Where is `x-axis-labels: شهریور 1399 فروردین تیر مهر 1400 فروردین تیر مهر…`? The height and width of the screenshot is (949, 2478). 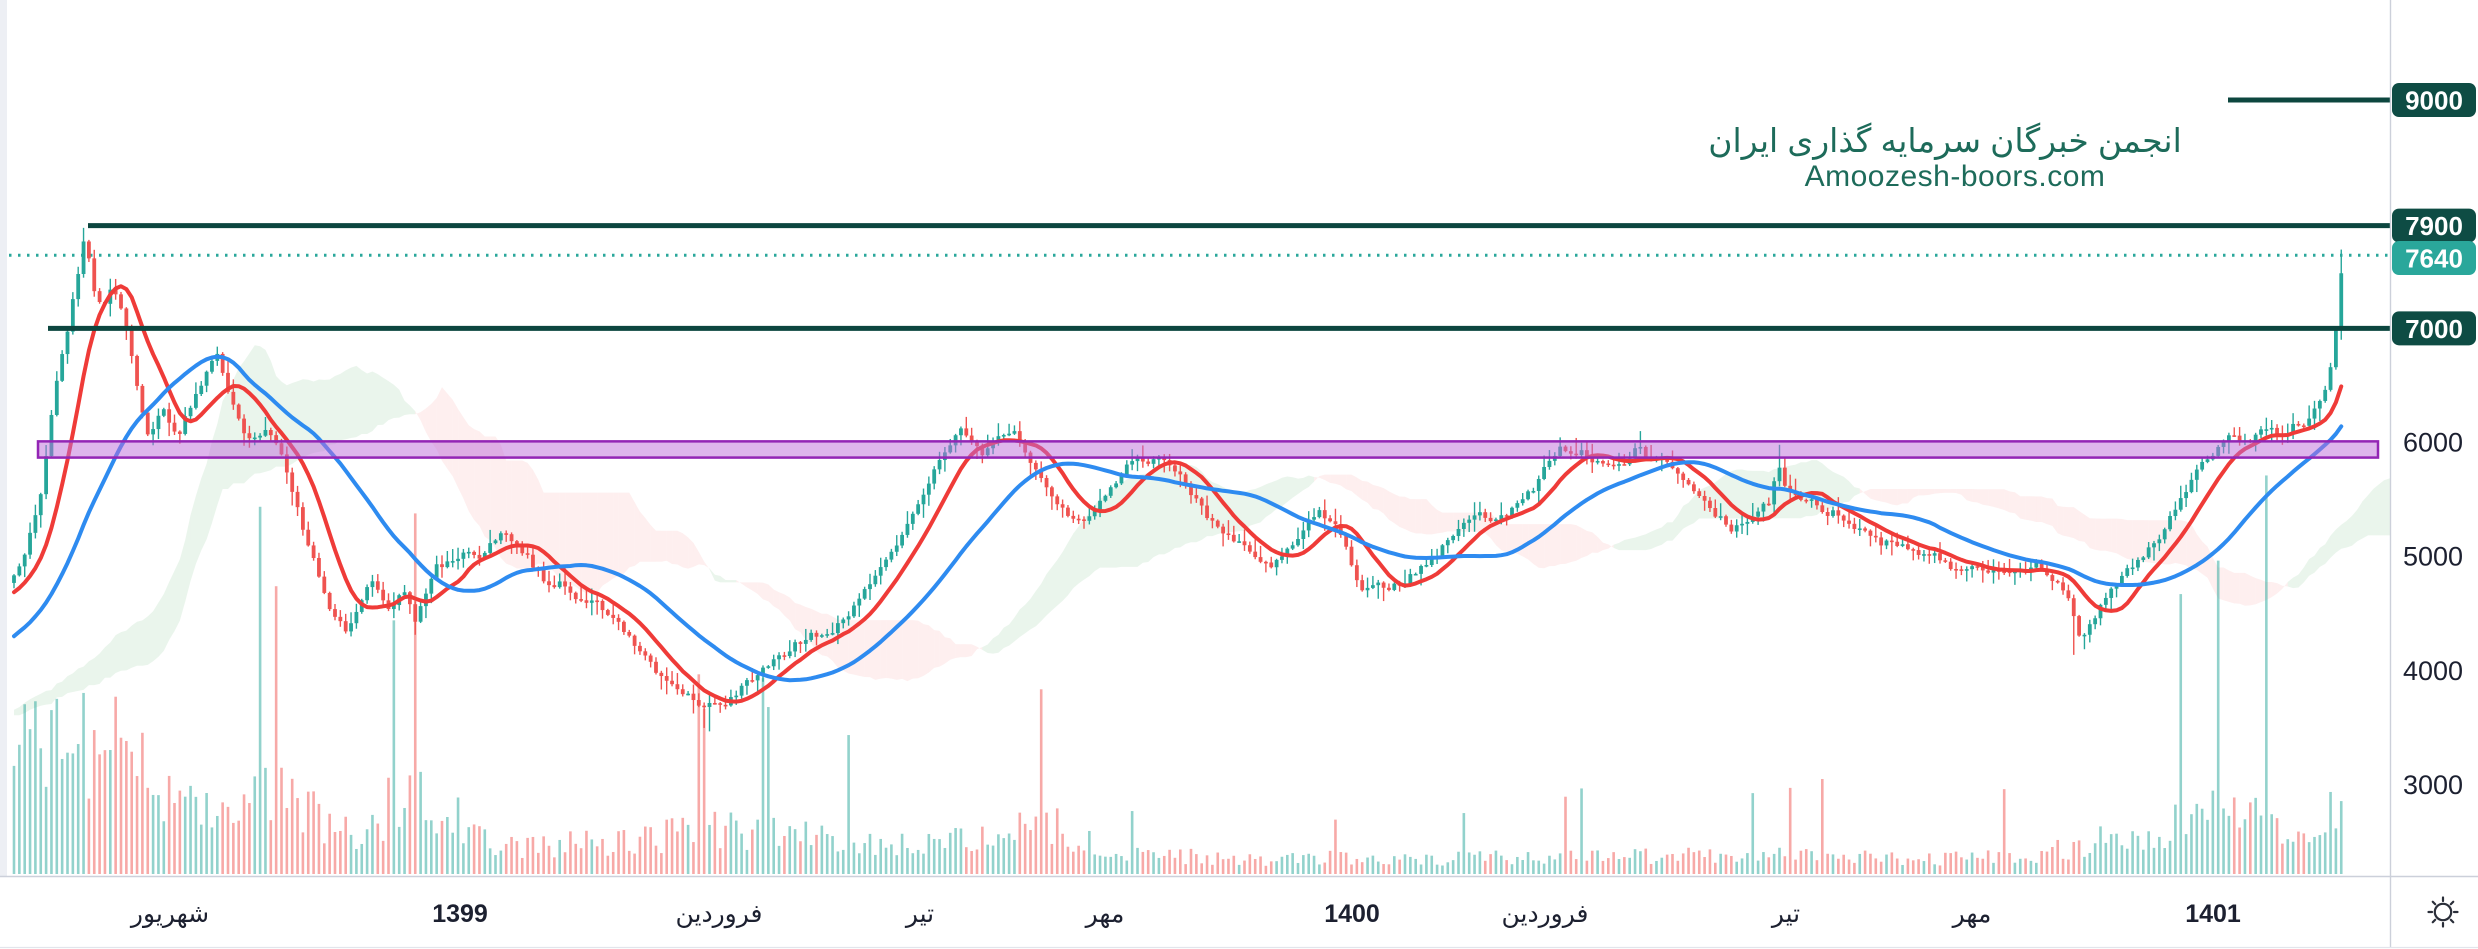
x-axis-labels: شهریور 1399 فروردین تیر مهر 1400 فروردین تیر مهر… is located at coordinates (1185, 914).